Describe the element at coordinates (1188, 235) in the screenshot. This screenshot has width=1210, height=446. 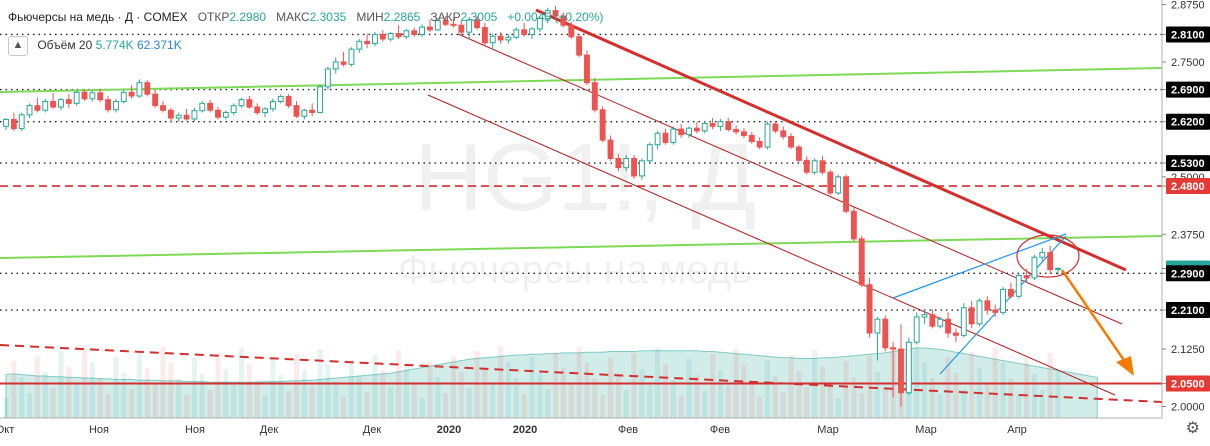
I see `price-tick-label: 2.3750` at that location.